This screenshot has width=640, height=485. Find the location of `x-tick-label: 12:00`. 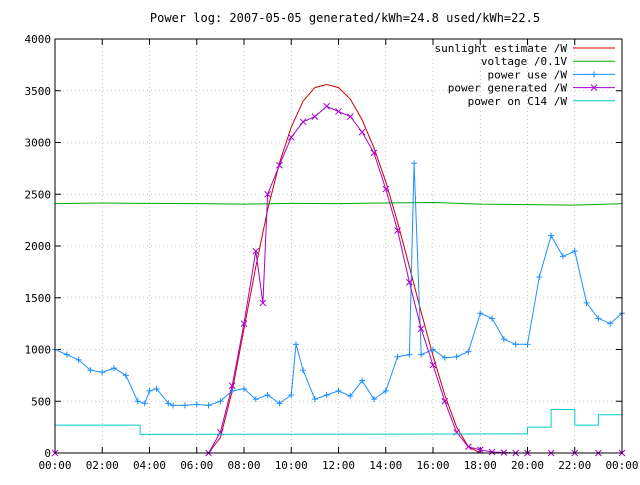

x-tick-label: 12:00 is located at coordinates (338, 465).